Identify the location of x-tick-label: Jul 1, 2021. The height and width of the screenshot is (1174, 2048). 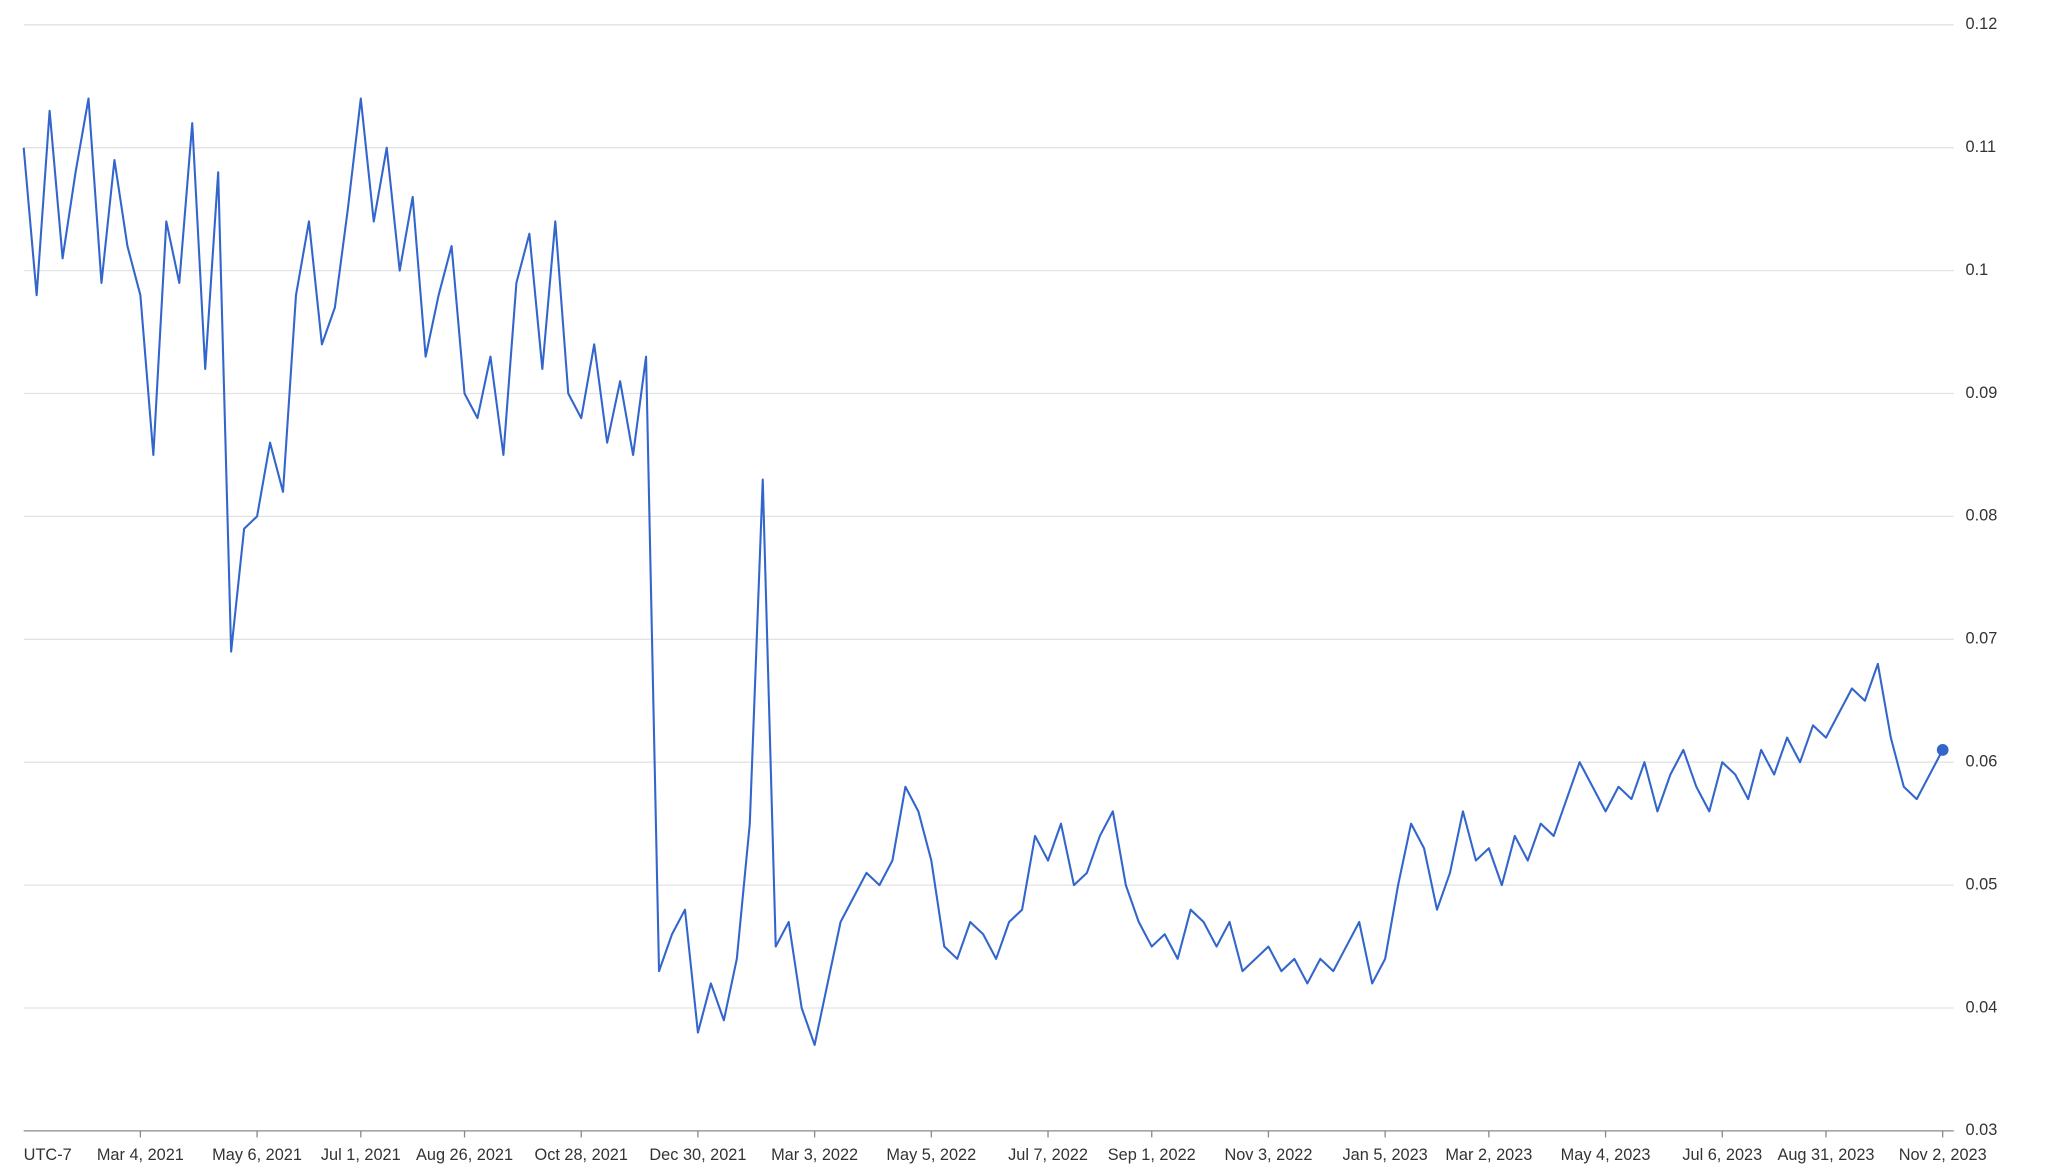
(361, 1155).